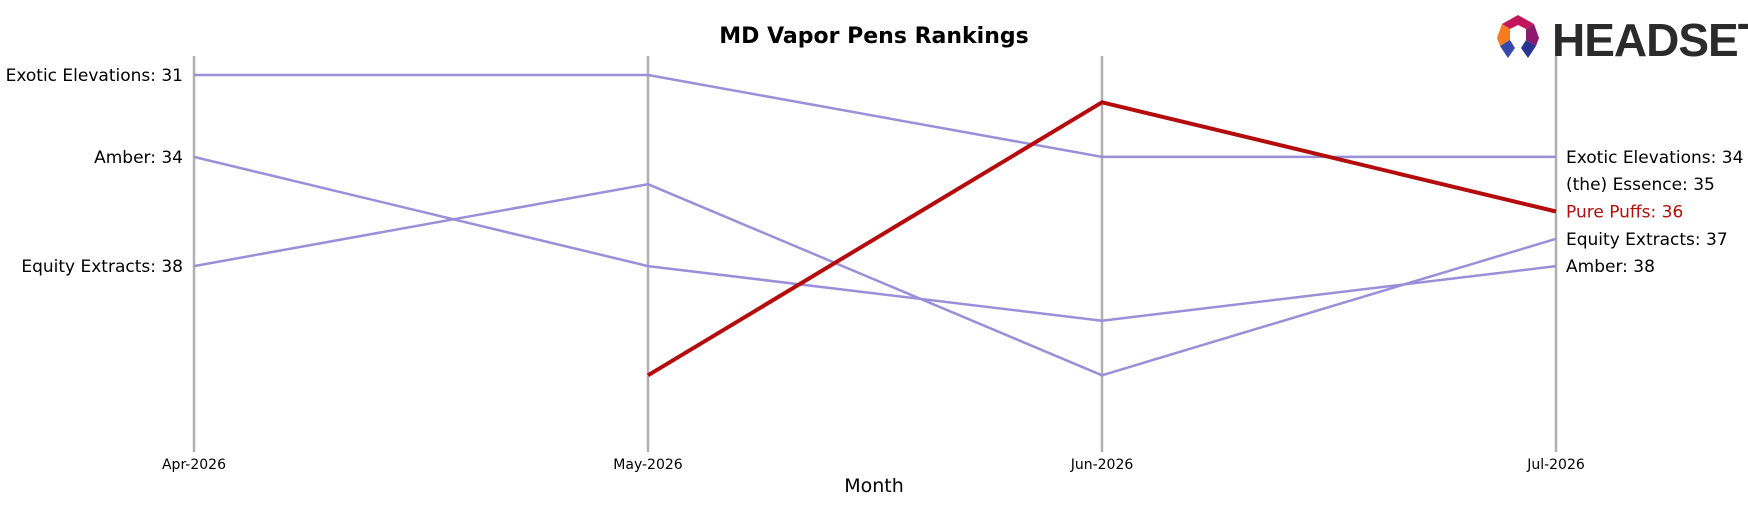  Describe the element at coordinates (873, 465) in the screenshot. I see `x-tick-labels: Apr-2026 May-2026 Jun-2026 Jul-2026` at that location.